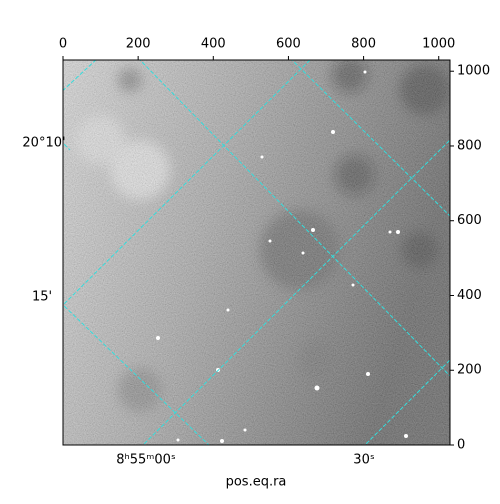  I want to click on x-axis-label: pos.eq.ra, so click(256, 482).